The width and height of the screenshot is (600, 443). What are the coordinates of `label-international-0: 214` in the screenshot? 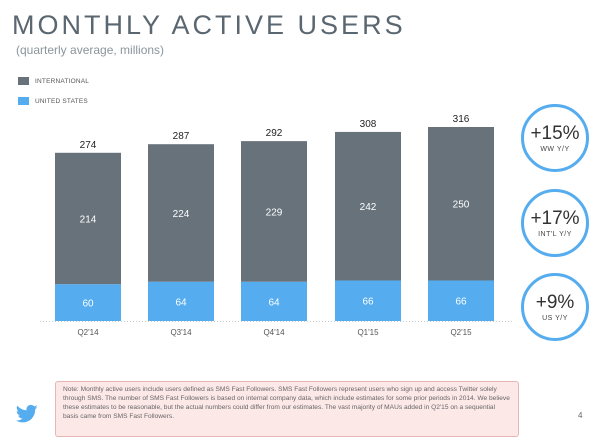 It's located at (88, 219).